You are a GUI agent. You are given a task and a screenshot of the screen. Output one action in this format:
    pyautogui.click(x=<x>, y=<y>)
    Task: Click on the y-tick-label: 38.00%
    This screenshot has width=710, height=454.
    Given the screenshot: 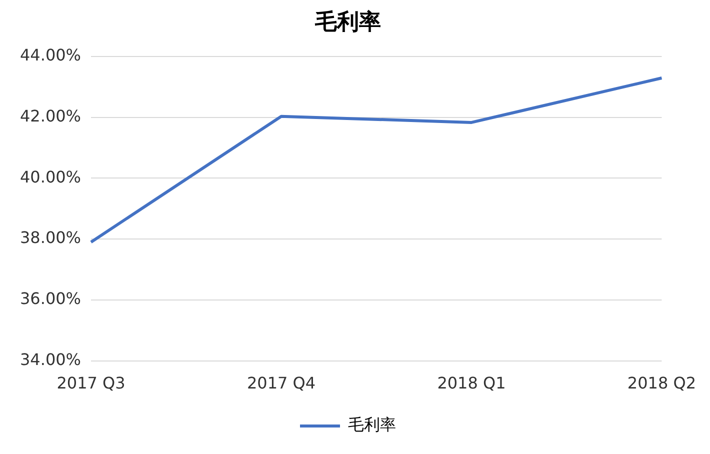 What is the action you would take?
    pyautogui.click(x=51, y=238)
    